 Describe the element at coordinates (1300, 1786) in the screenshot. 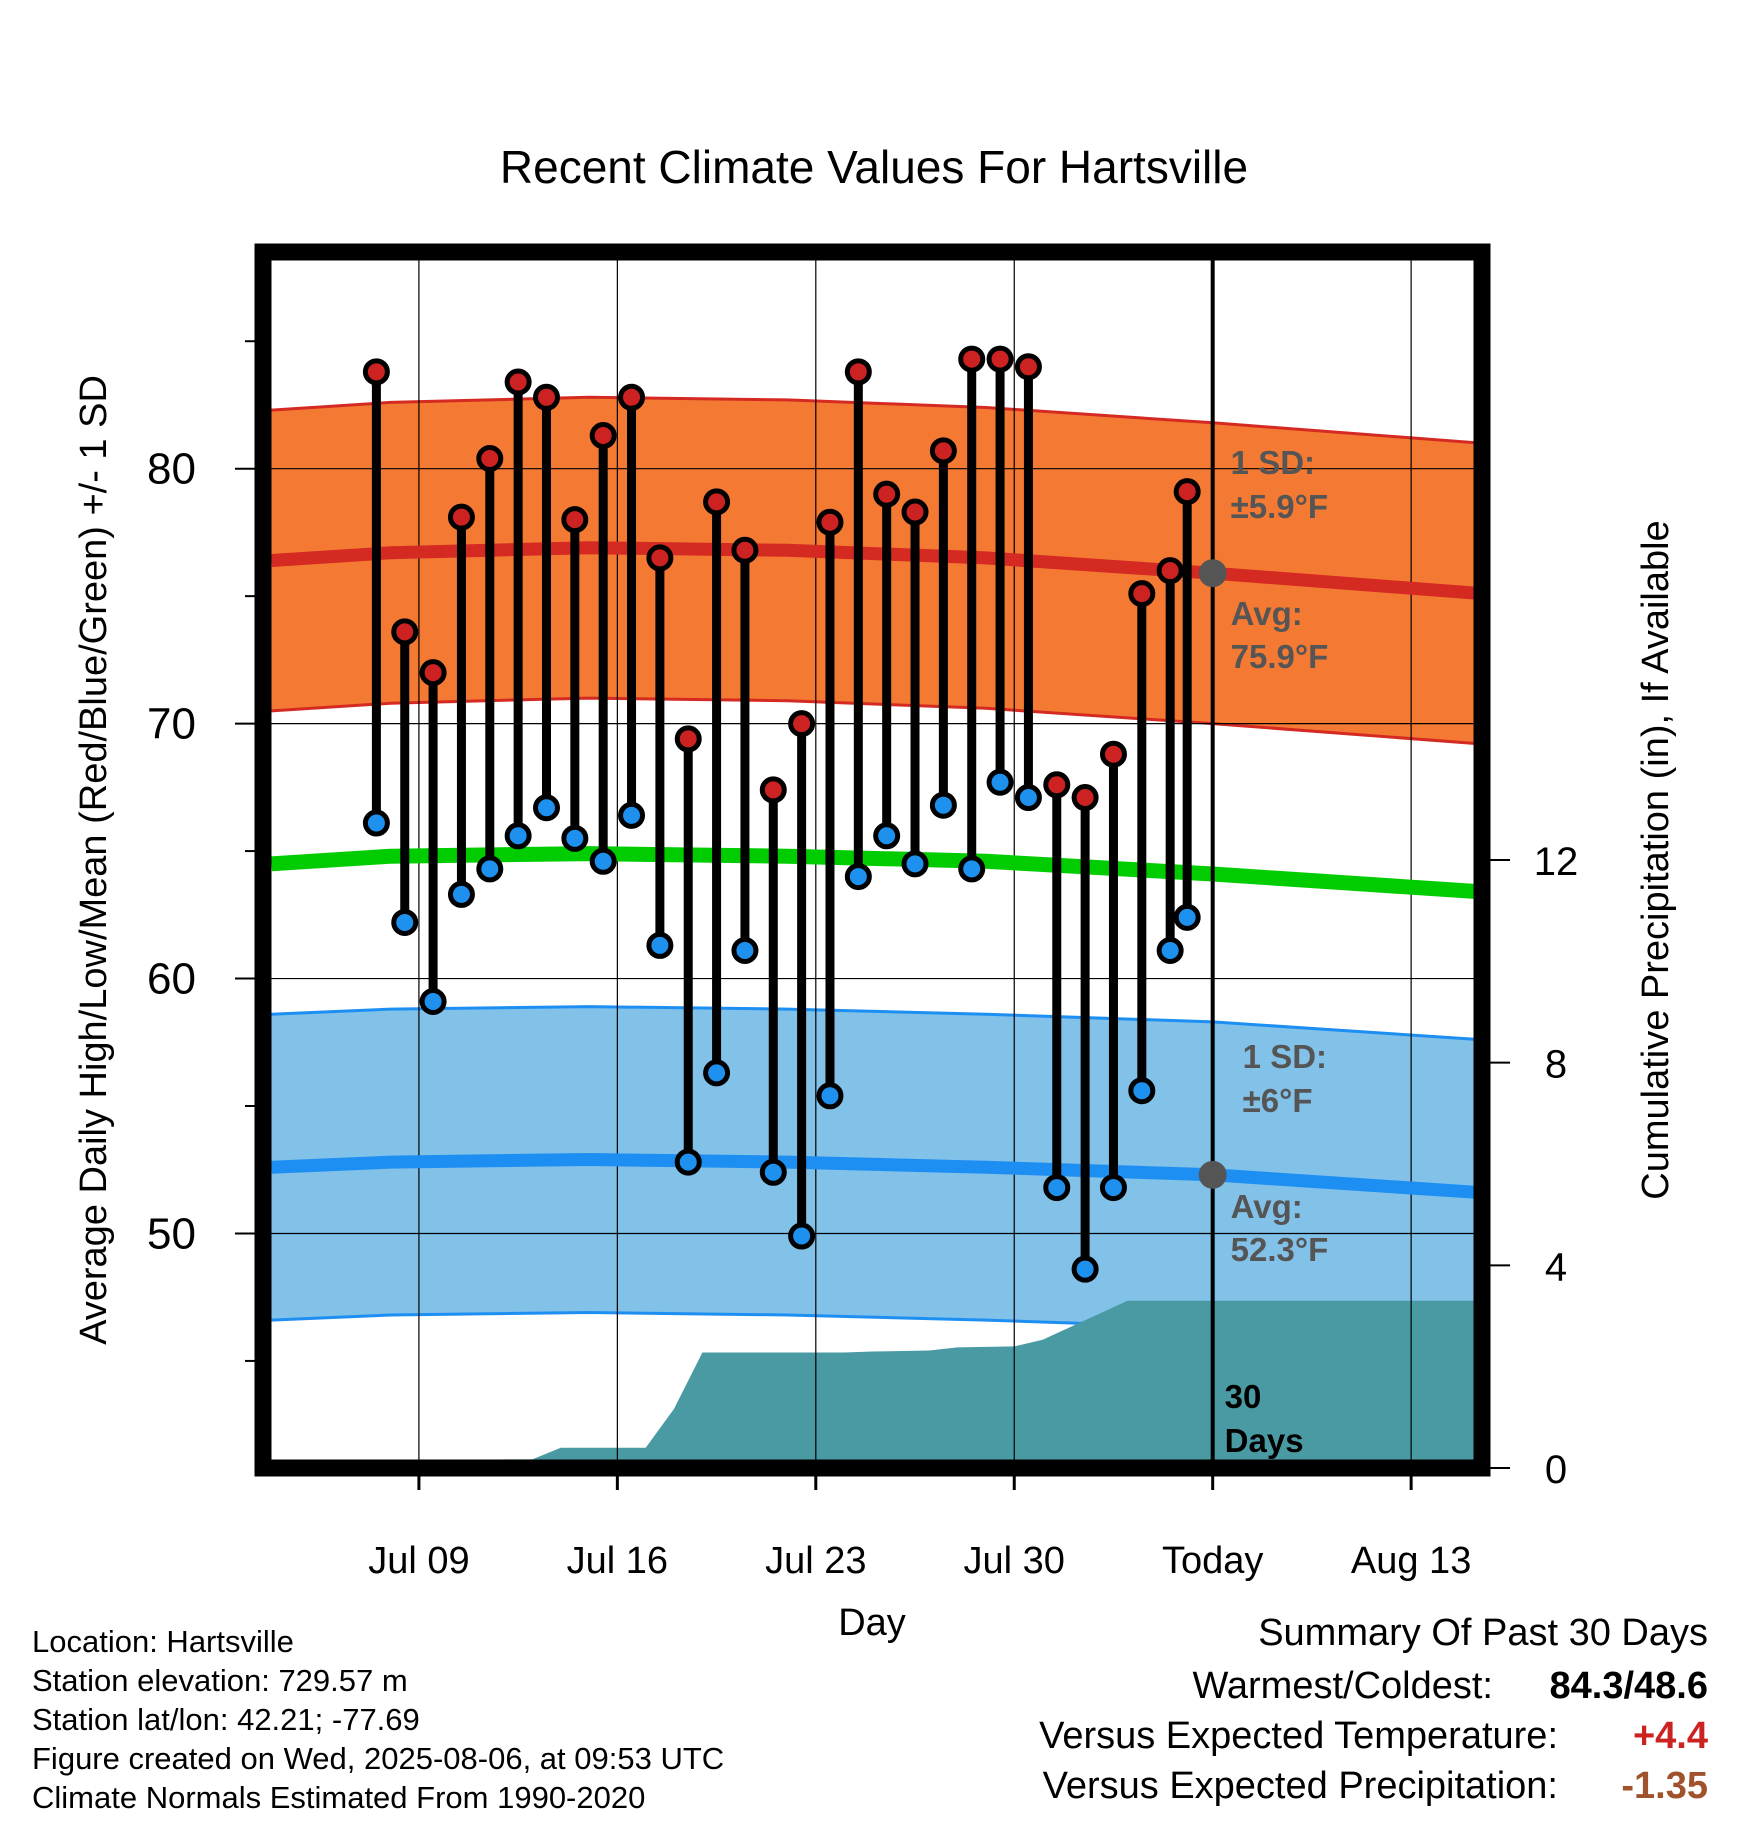

I see `summary-precip-label: Versus Expected Precipitation:` at that location.